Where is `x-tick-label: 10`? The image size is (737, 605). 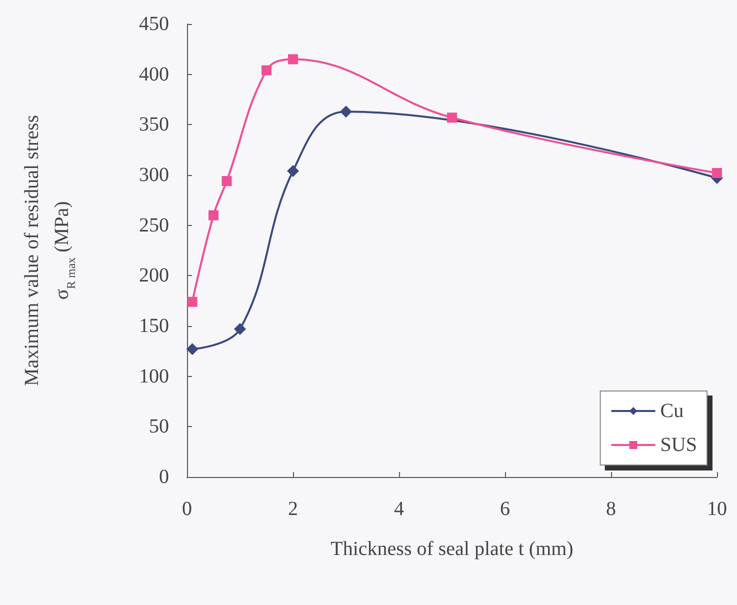
x-tick-label: 10 is located at coordinates (717, 509).